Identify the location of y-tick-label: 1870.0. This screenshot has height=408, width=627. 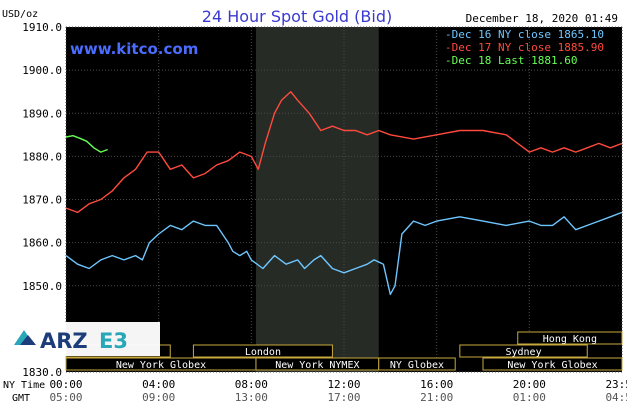
(42, 200).